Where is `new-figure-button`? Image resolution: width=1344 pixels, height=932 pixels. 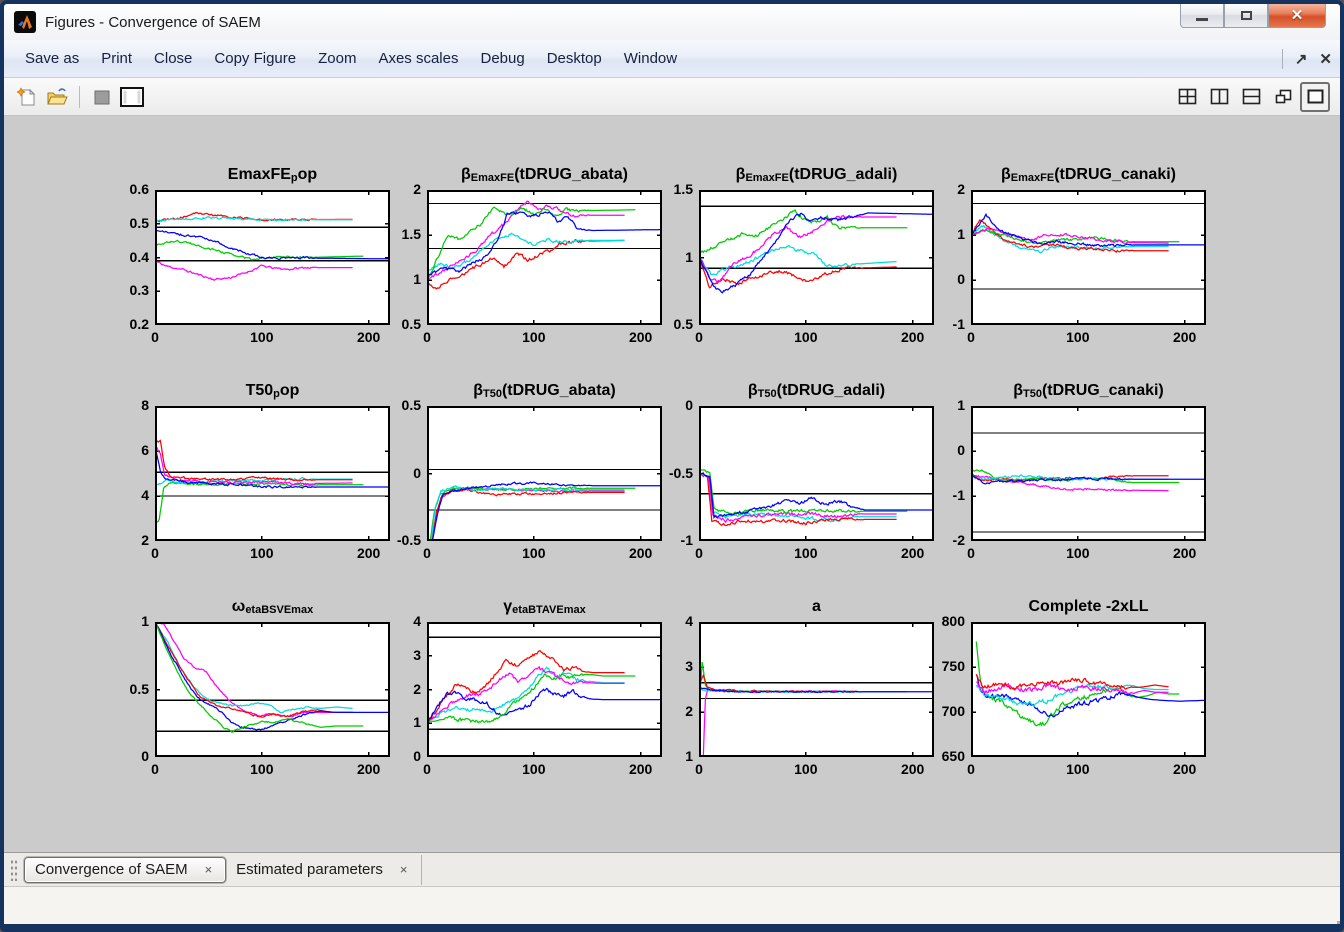 new-figure-button is located at coordinates (27, 97).